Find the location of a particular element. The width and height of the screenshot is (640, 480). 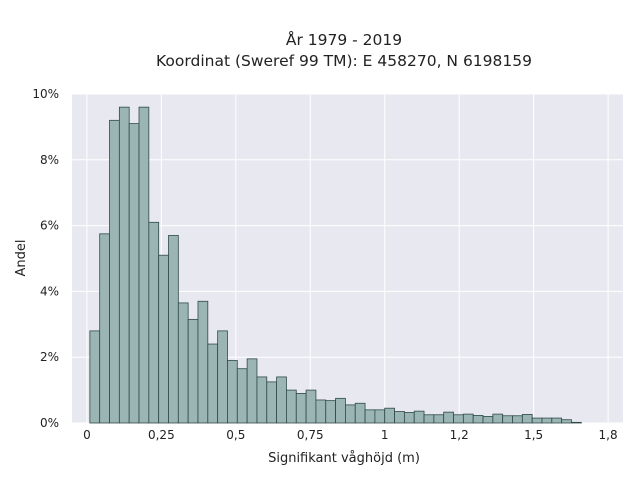

y-axis-label: Andel is located at coordinates (21, 258).